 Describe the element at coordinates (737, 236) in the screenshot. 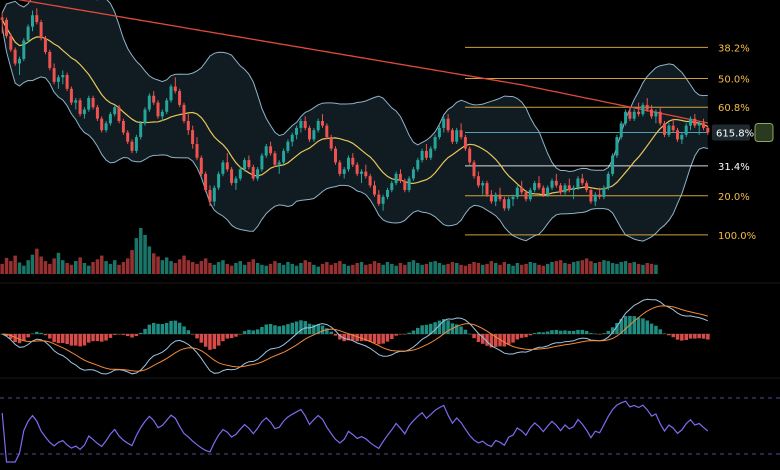

I see `fib-level-label: 100.0%` at that location.